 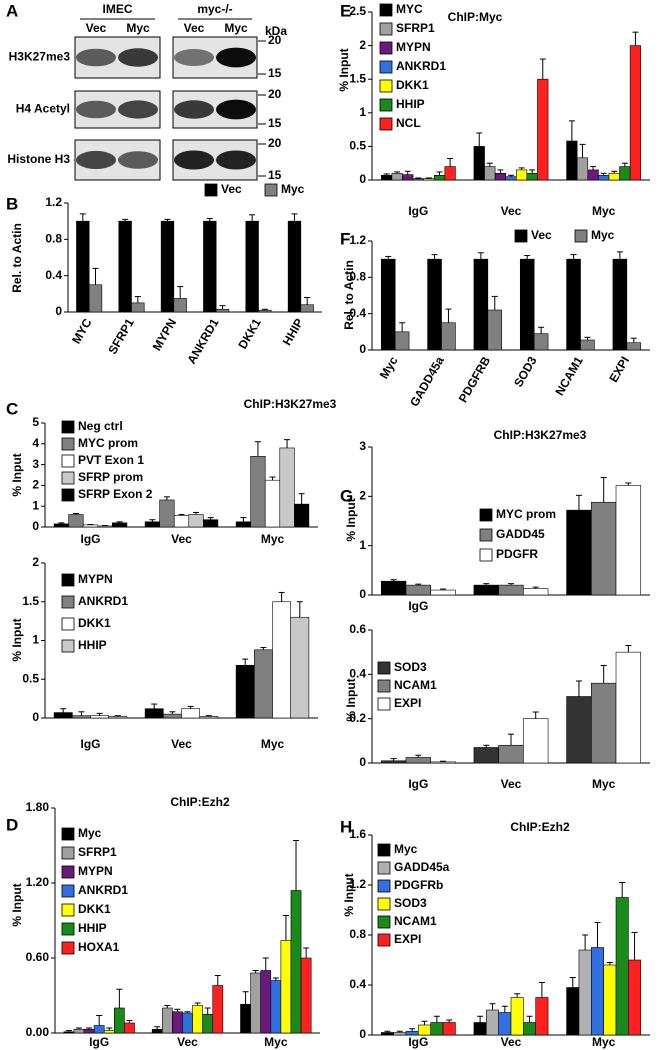 I want to click on legend-label: SFRP1, so click(x=415, y=28).